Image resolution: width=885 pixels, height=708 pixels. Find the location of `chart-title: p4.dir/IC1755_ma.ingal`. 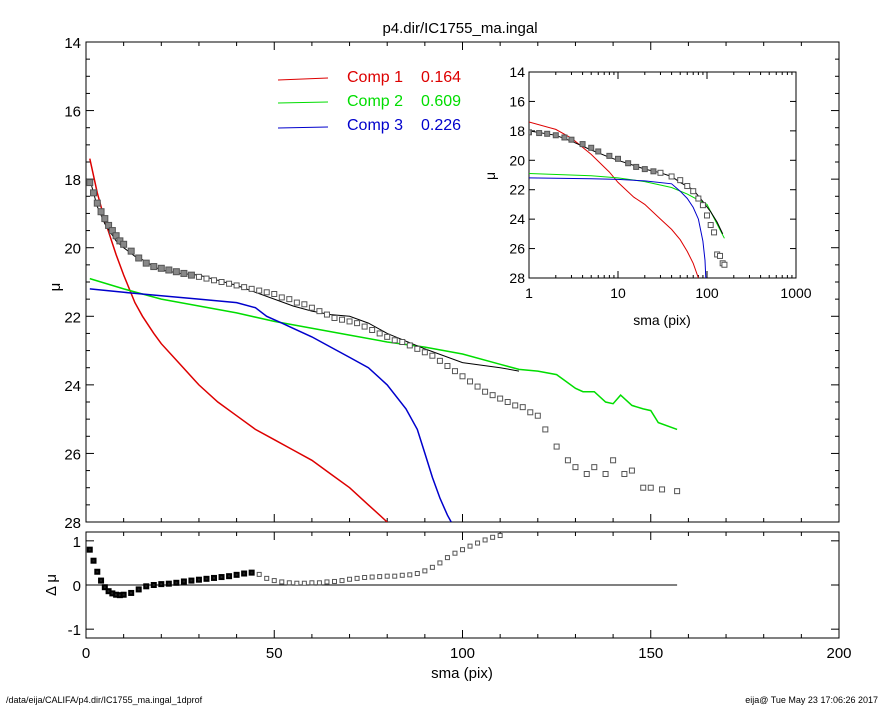

chart-title: p4.dir/IC1755_ma.ingal is located at coordinates (459, 28).